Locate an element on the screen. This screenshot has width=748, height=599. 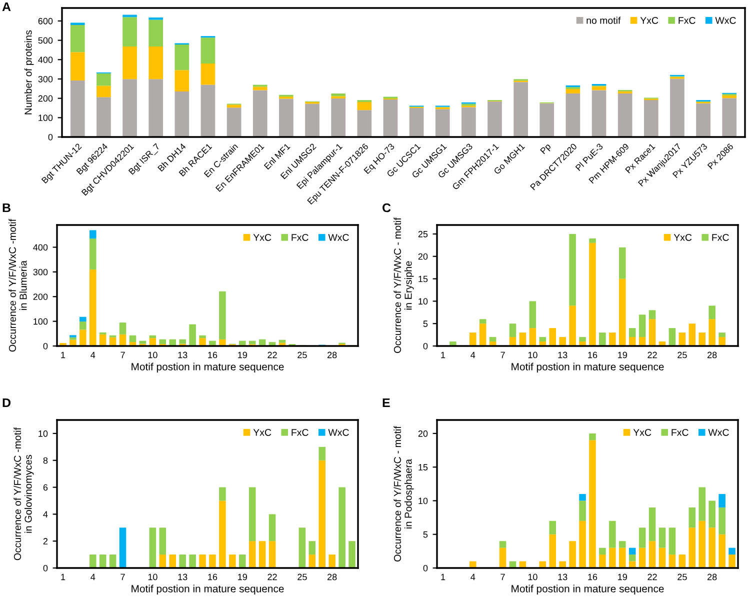
y-tick-label: 8 is located at coordinates (45, 460).